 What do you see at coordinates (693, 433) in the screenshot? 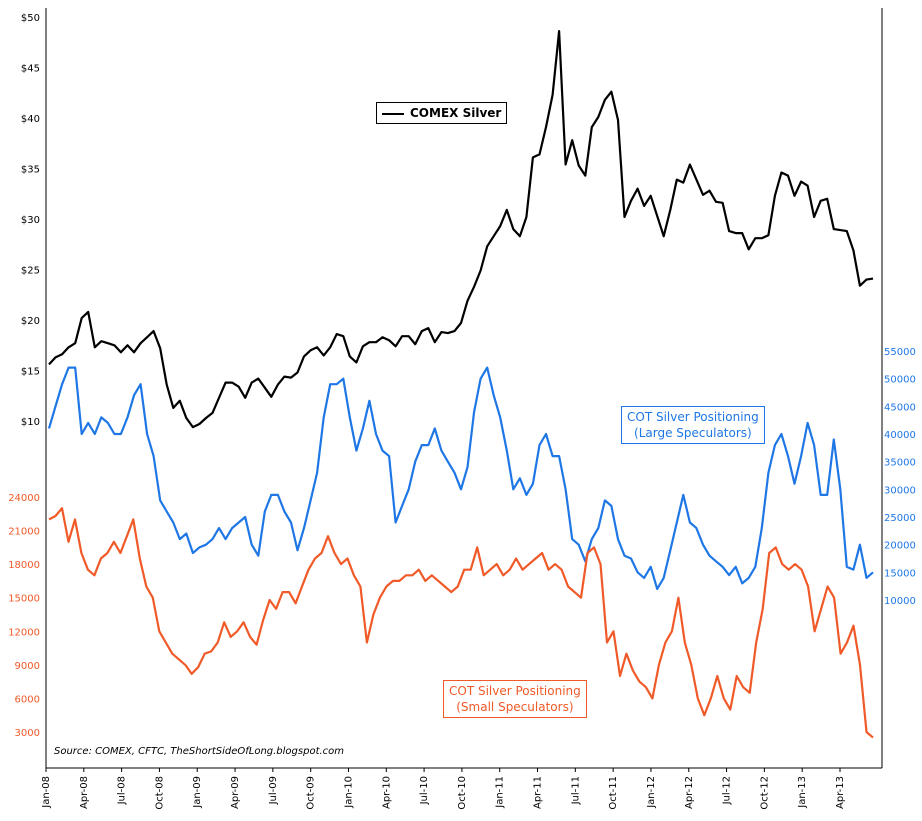
I see `legend-large-line-2: (Large Speculators)` at bounding box center [693, 433].